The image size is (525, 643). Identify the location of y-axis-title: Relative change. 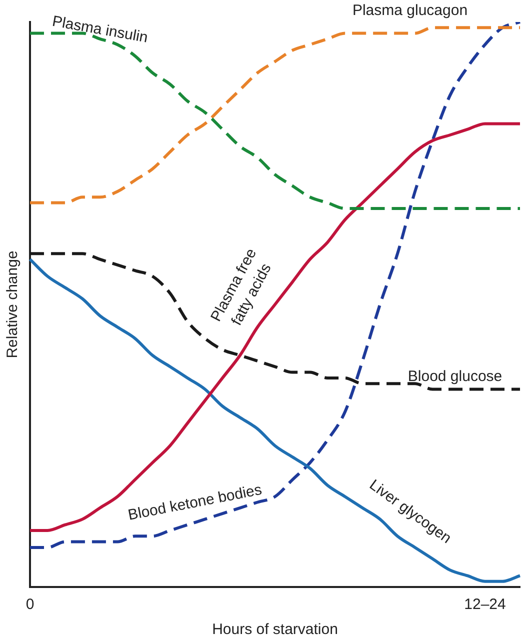
(13, 304).